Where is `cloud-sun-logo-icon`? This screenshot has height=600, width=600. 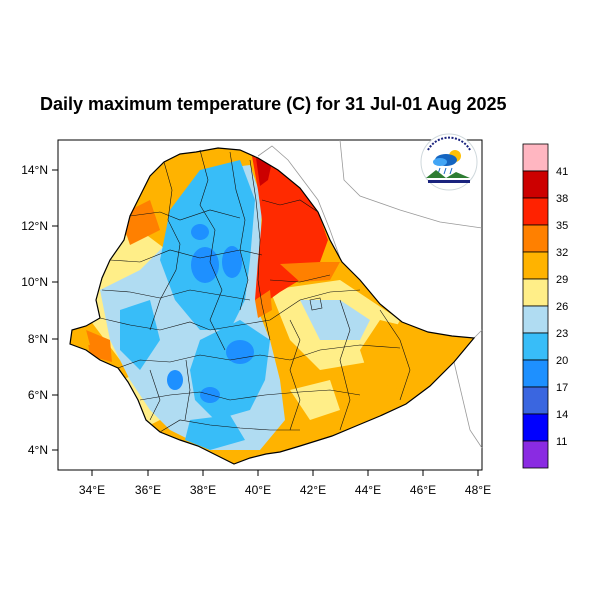 cloud-sun-logo-icon is located at coordinates (449, 162).